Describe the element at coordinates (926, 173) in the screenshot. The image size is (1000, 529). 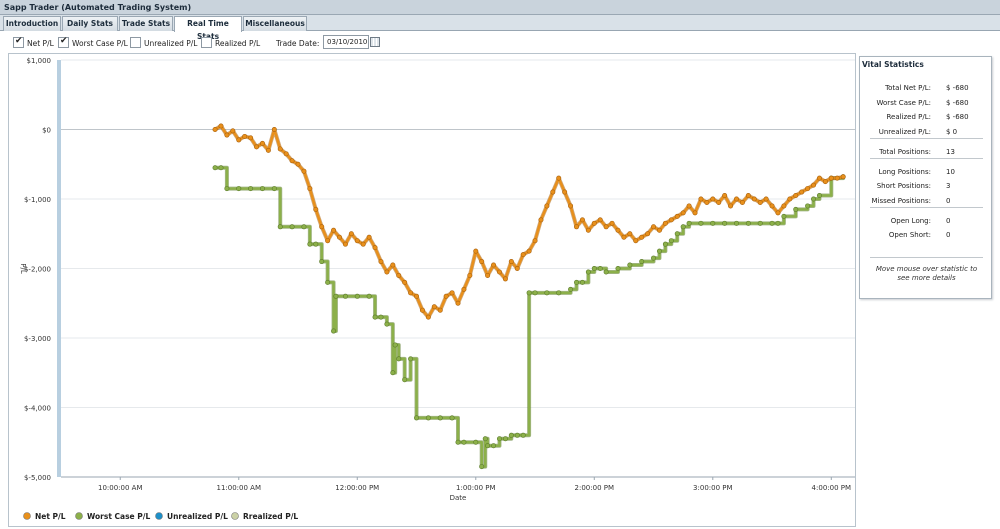
I see `vital-stat-row: Long Positions: 10` at that location.